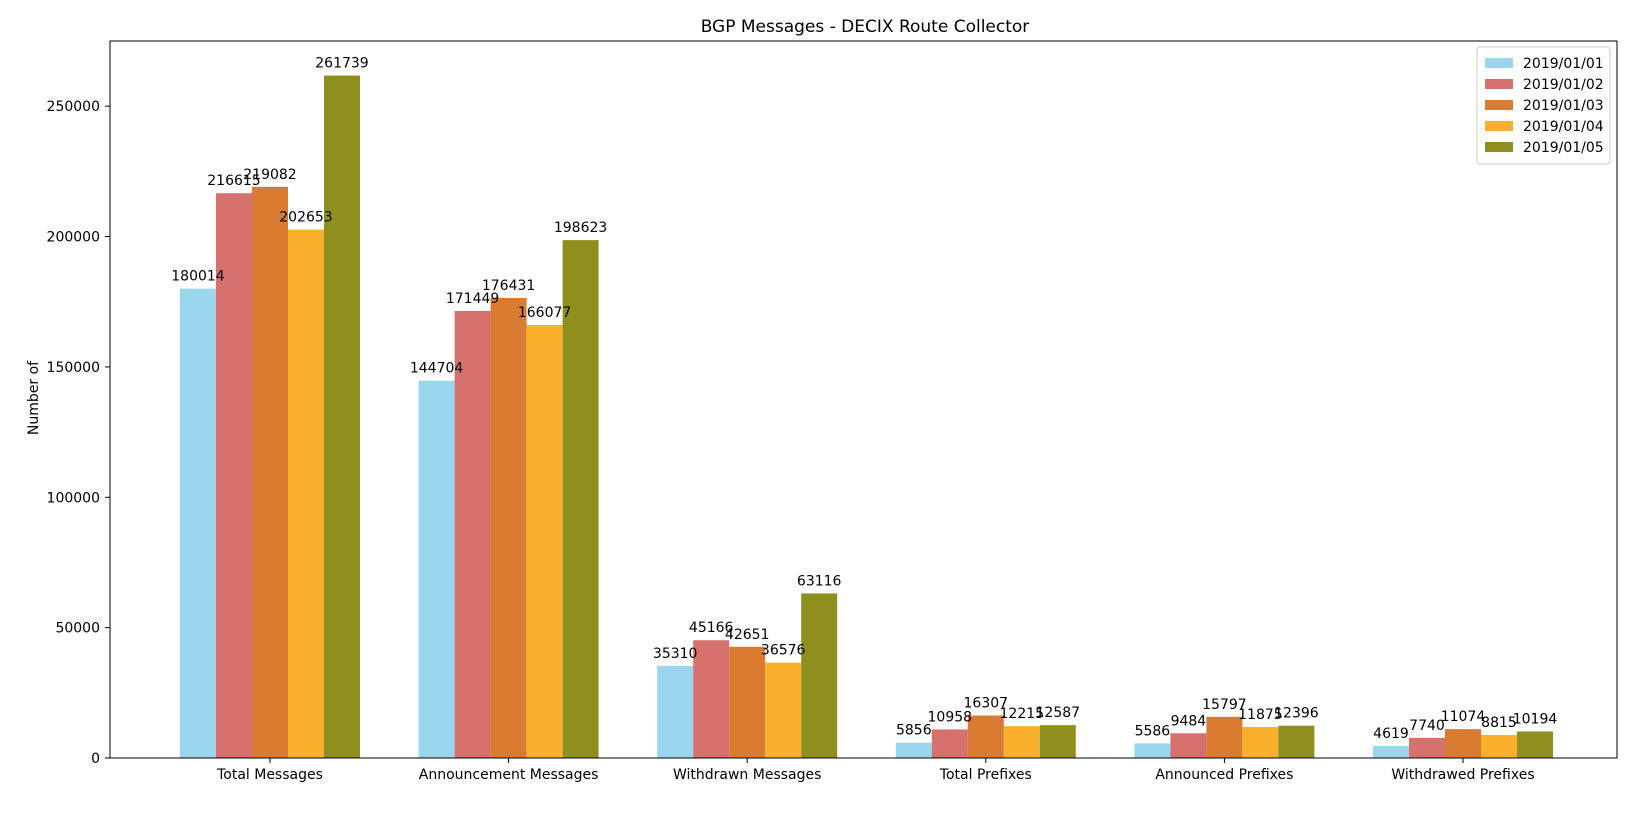 This screenshot has width=1652, height=816. I want to click on bar-value-label: 176431, so click(508, 286).